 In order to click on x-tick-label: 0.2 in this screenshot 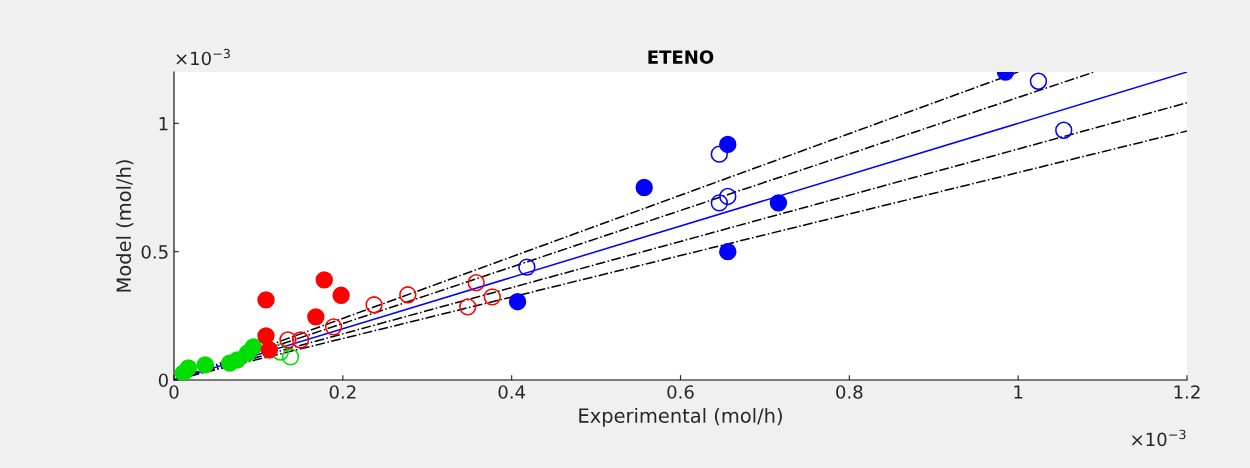, I will do `click(342, 392)`.